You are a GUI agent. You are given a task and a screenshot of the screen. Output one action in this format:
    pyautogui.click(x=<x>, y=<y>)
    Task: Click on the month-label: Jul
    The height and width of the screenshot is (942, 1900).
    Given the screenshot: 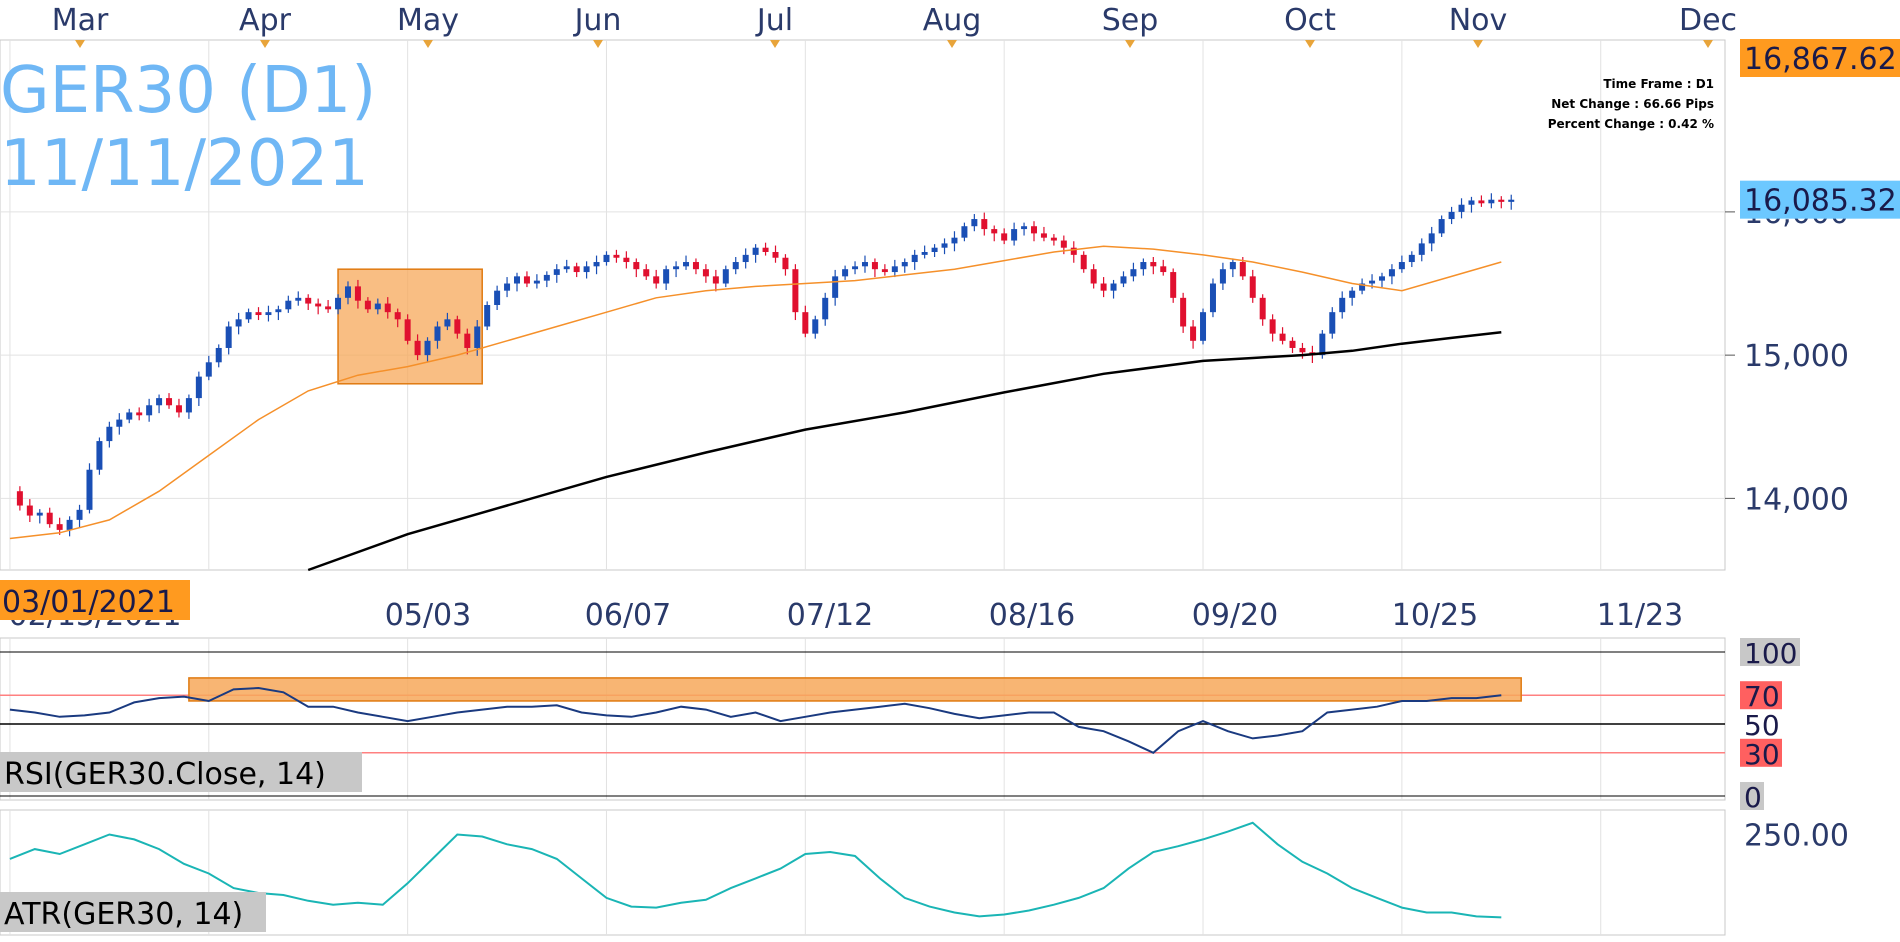 What is the action you would take?
    pyautogui.click(x=774, y=20)
    